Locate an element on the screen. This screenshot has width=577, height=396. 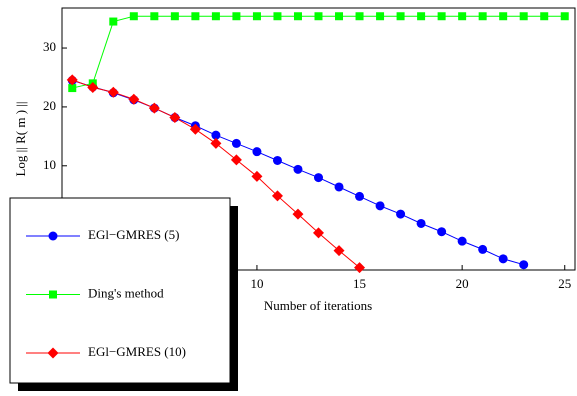
x-tick-label: 10 is located at coordinates (256, 283).